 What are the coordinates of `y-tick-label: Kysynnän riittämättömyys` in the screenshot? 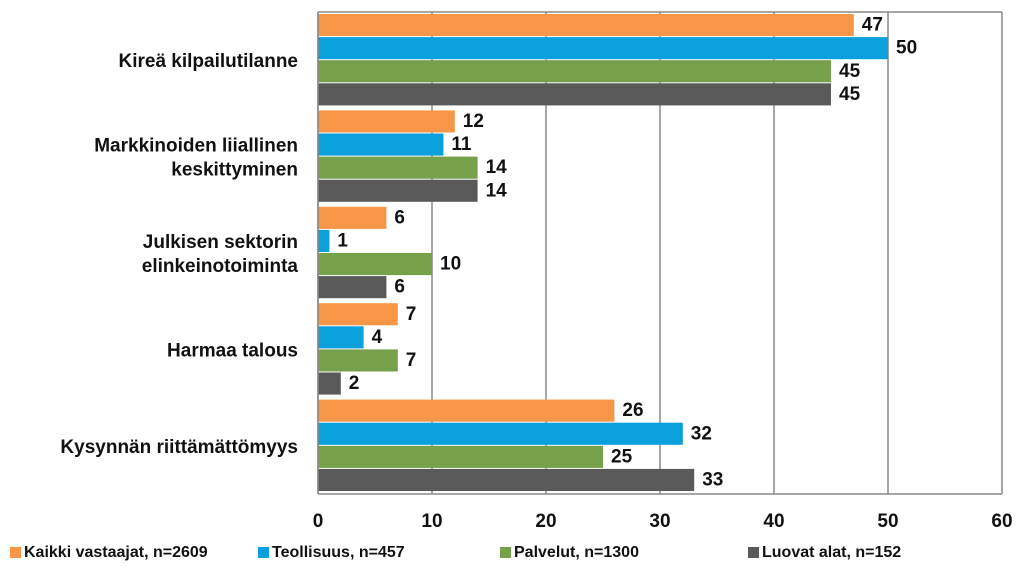 It's located at (179, 447).